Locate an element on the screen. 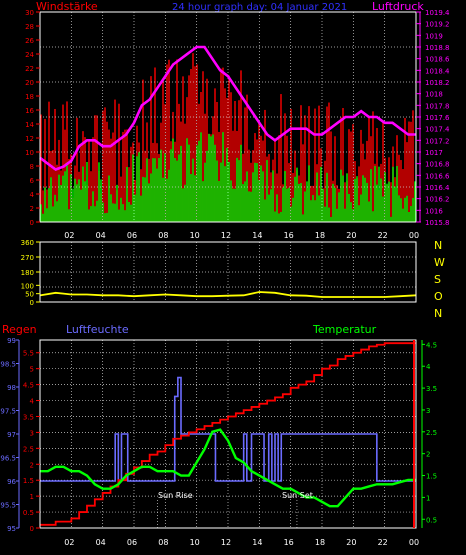  wind-tick-label: 12 is located at coordinates (29, 139).